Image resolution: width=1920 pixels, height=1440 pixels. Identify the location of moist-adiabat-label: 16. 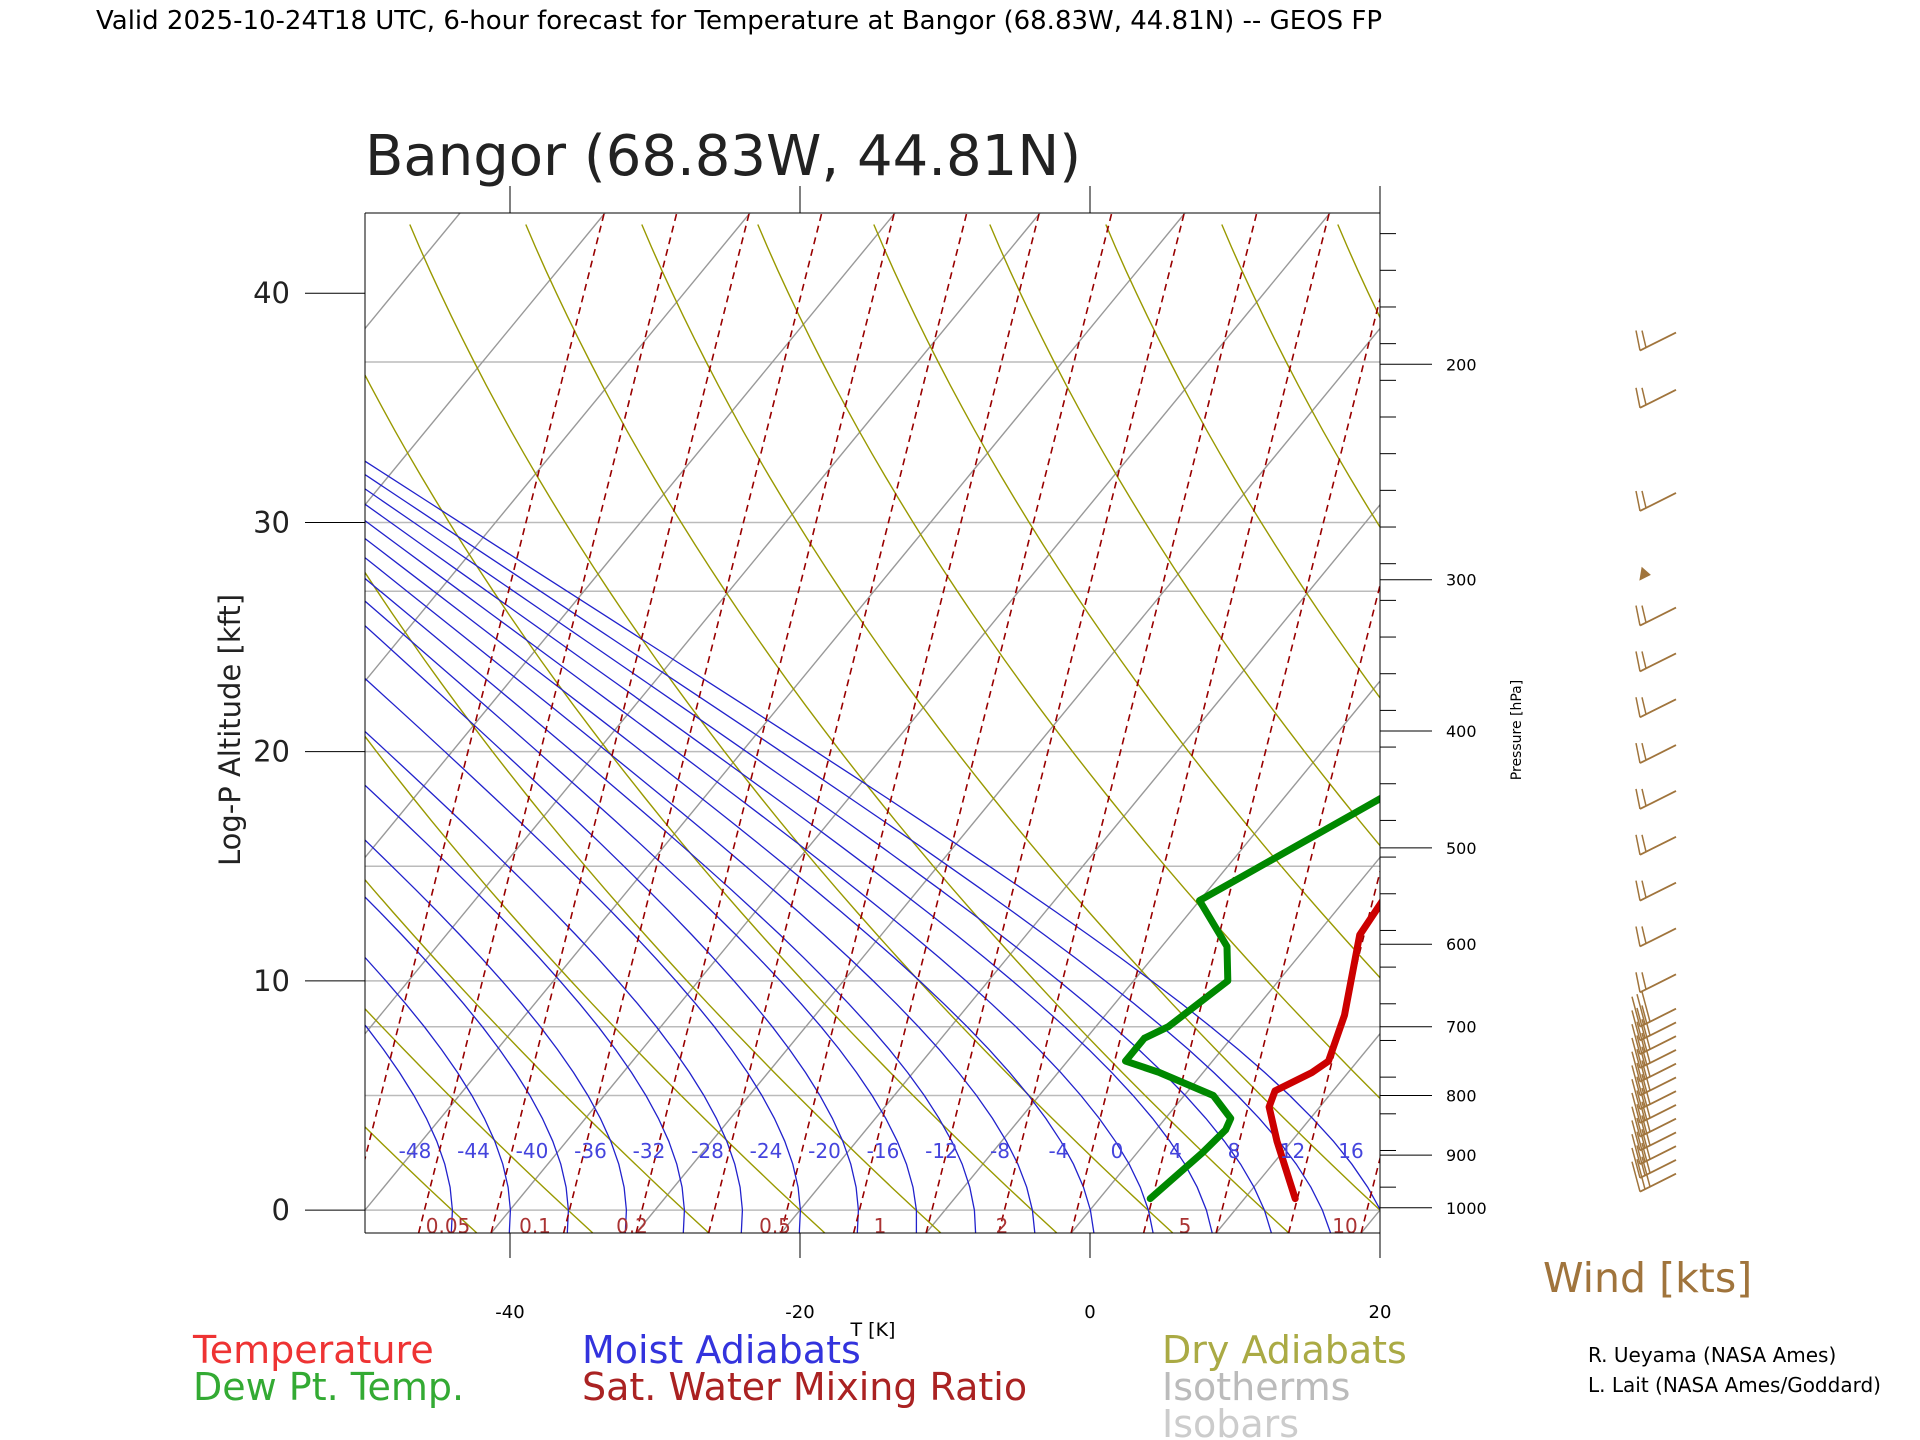
(1350, 1151).